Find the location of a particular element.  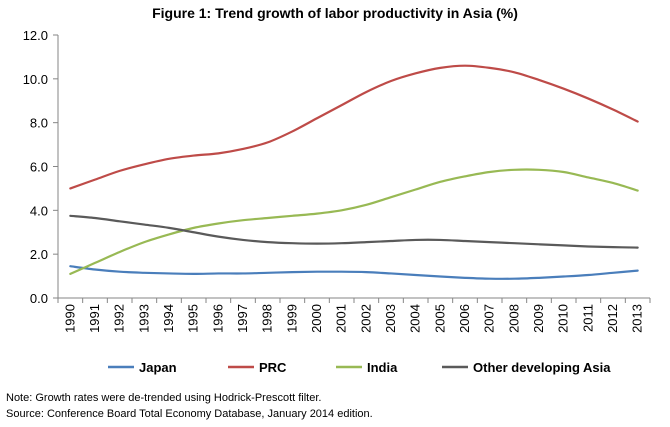

chart-legend: Japan PRC India Other developing Asia is located at coordinates (359, 367).